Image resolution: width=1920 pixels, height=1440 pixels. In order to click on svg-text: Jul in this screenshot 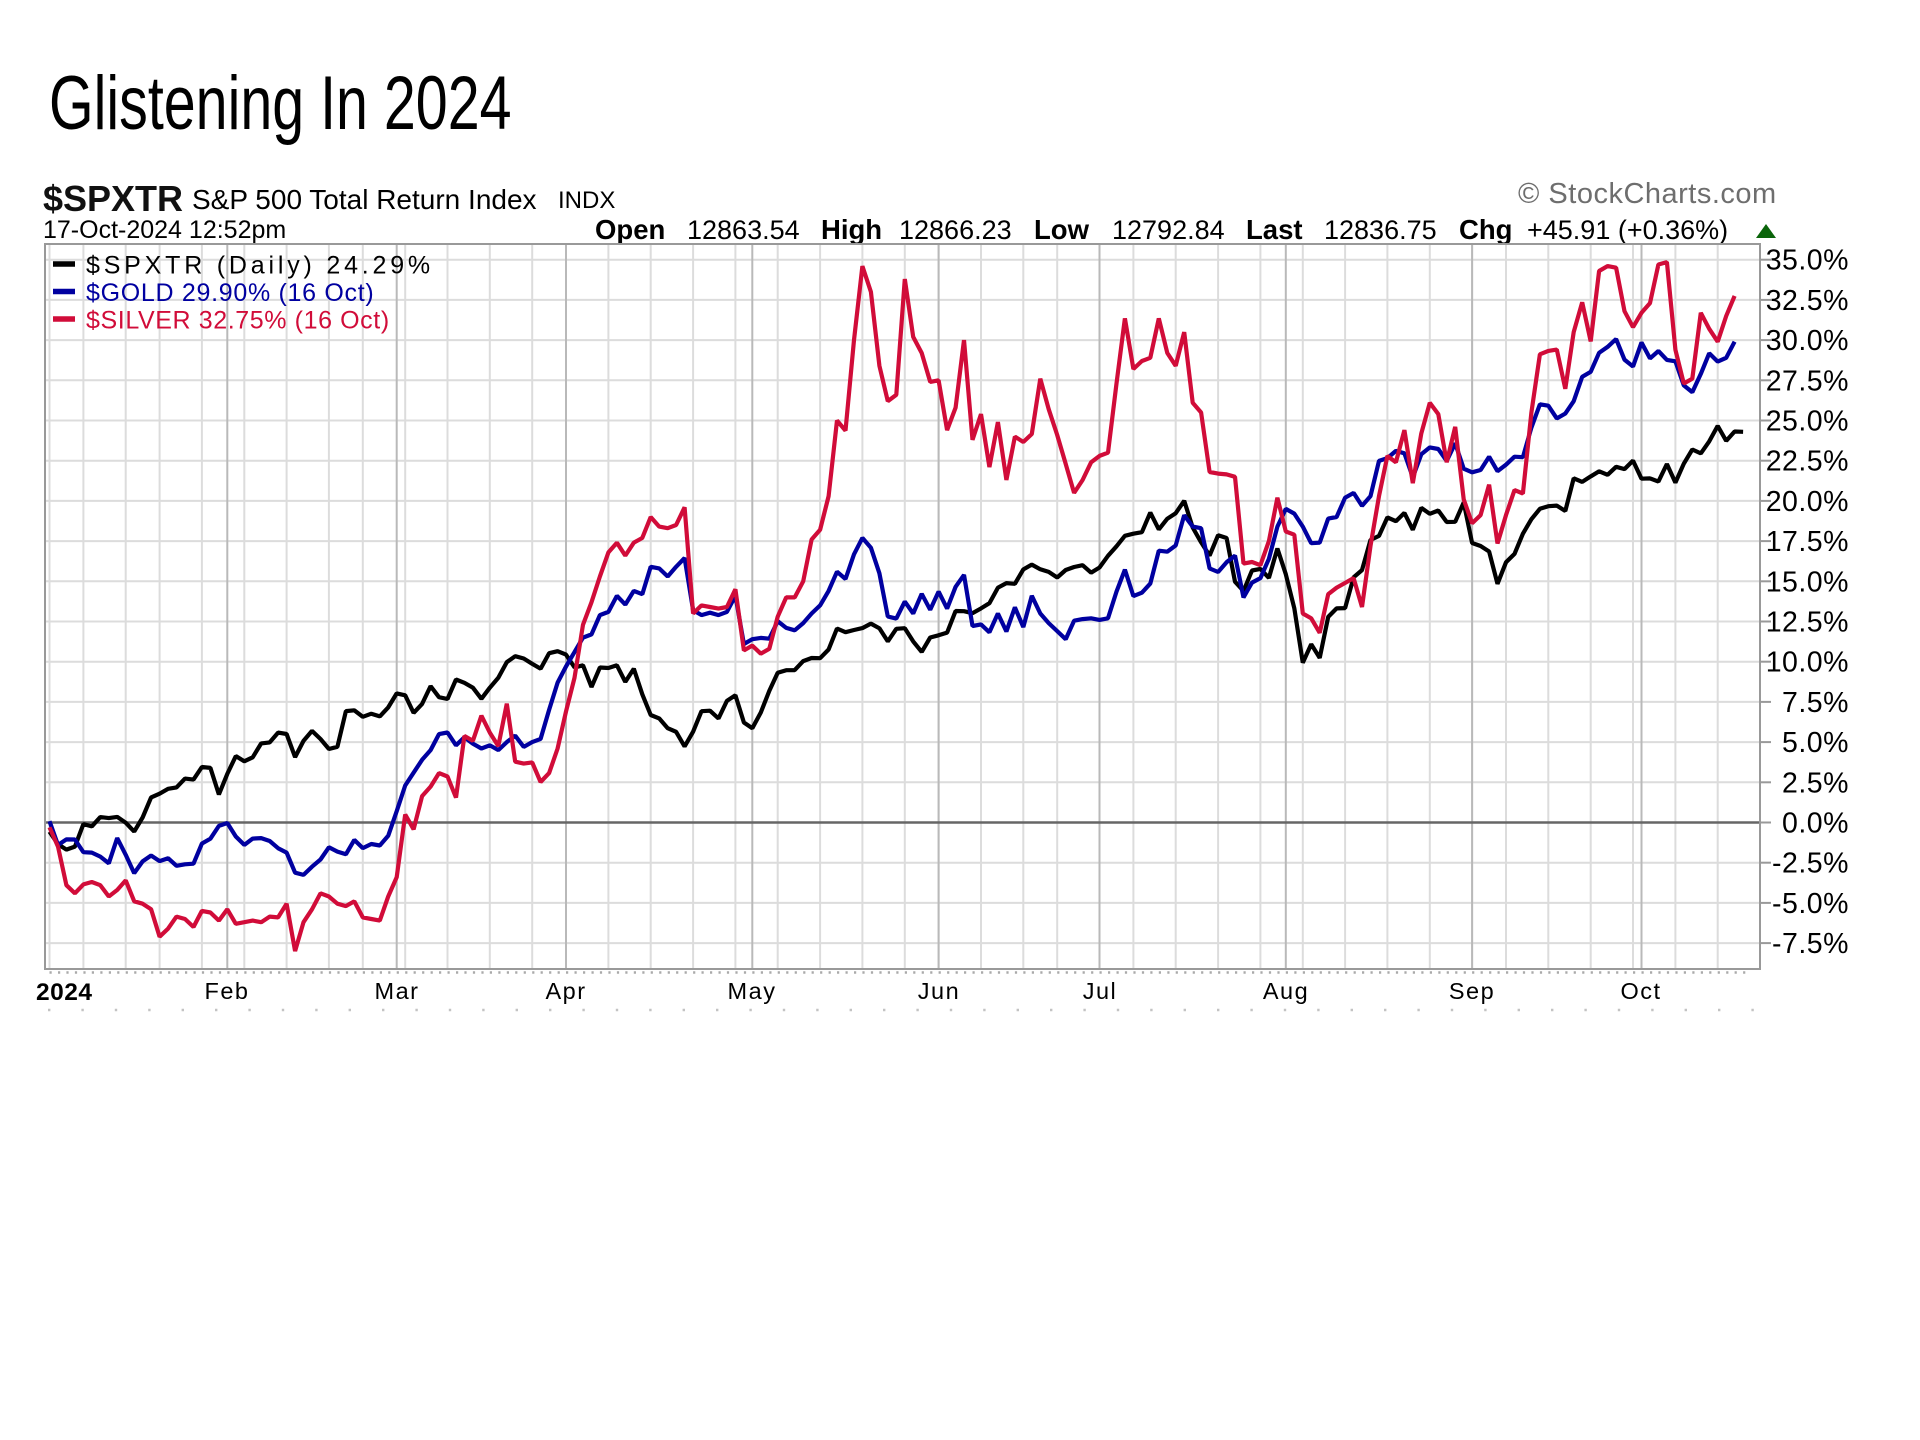, I will do `click(1100, 991)`.